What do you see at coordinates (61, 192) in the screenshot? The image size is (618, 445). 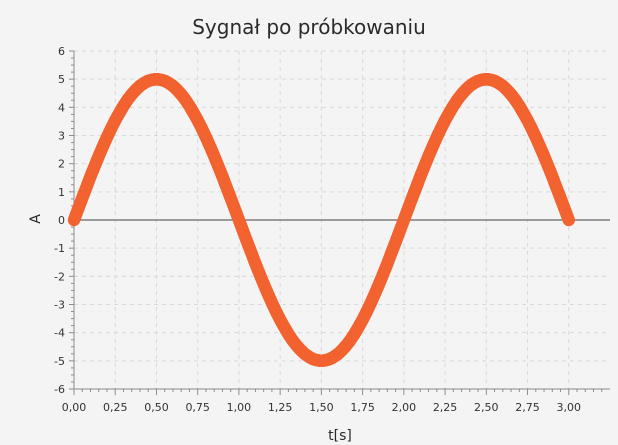 I see `y-tick-label: 1` at bounding box center [61, 192].